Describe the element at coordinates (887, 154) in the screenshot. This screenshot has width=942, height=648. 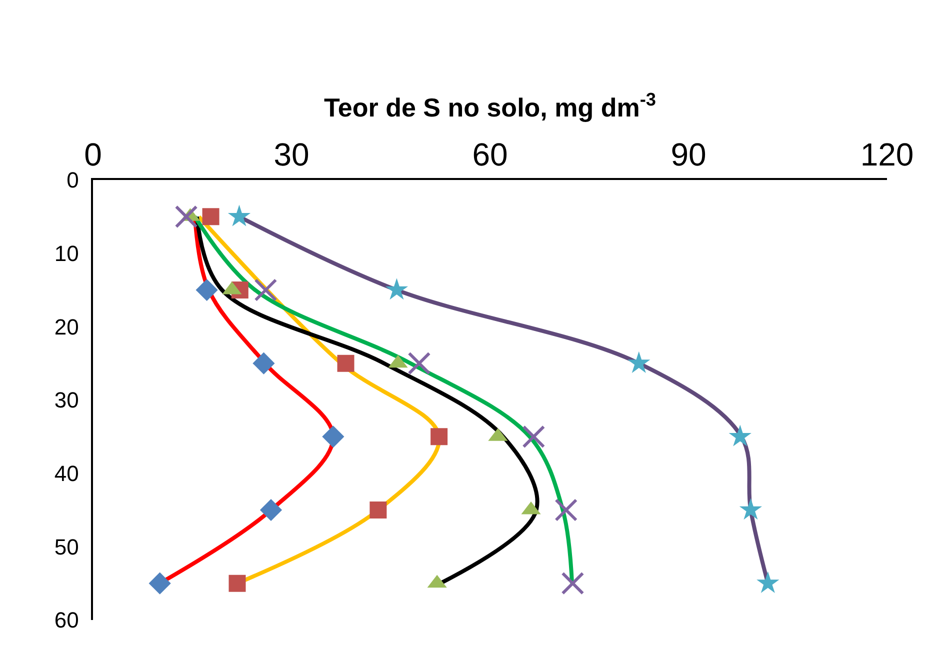
I see `x-tick-label: 120` at that location.